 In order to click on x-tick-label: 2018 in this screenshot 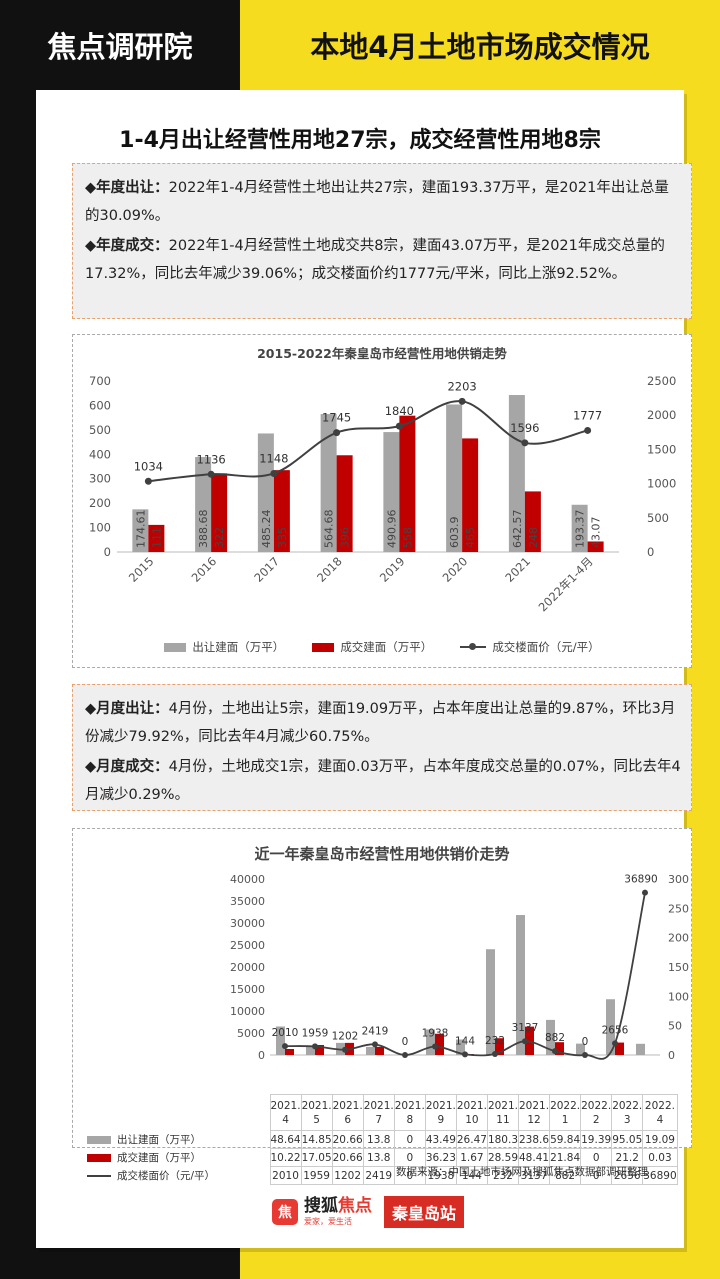, I will do `click(329, 569)`.